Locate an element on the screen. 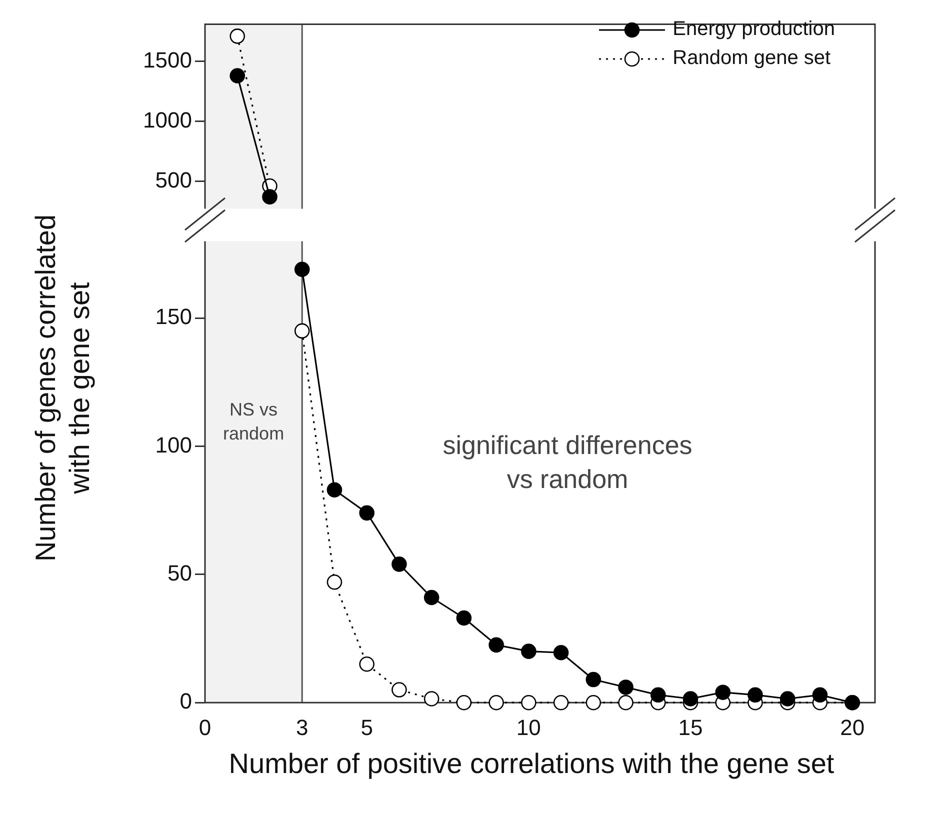 Image resolution: width=933 pixels, height=814 pixels. y-axis-title: Number of genes correlated with the gene set is located at coordinates (62, 388).